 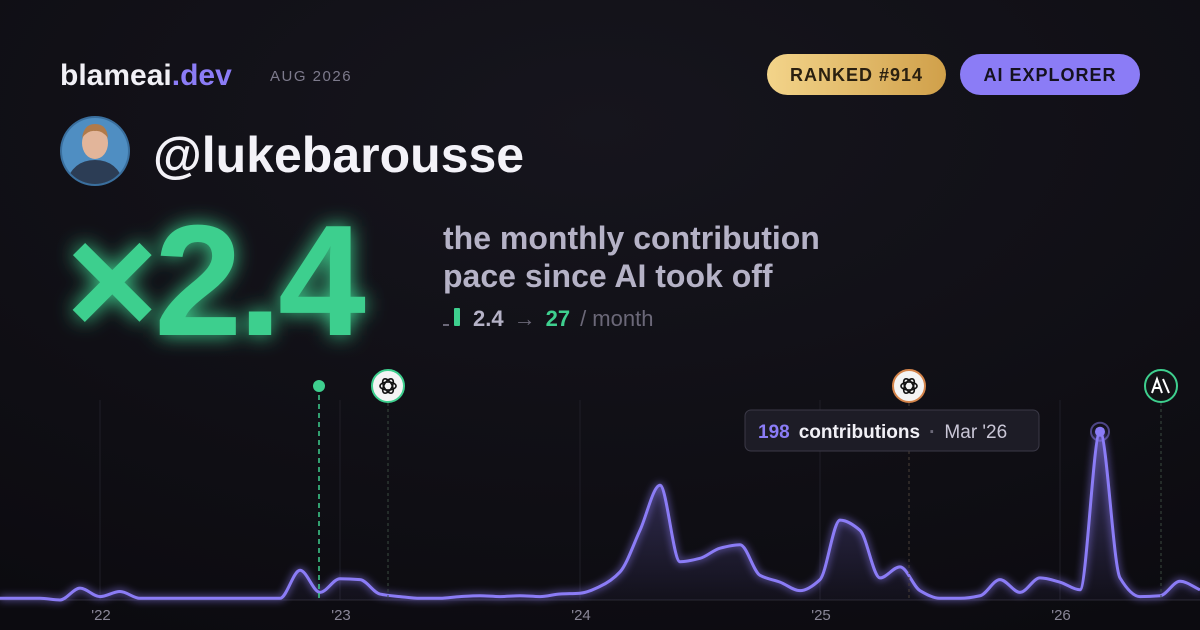 I want to click on anthropic-glyph, so click(x=1160, y=385).